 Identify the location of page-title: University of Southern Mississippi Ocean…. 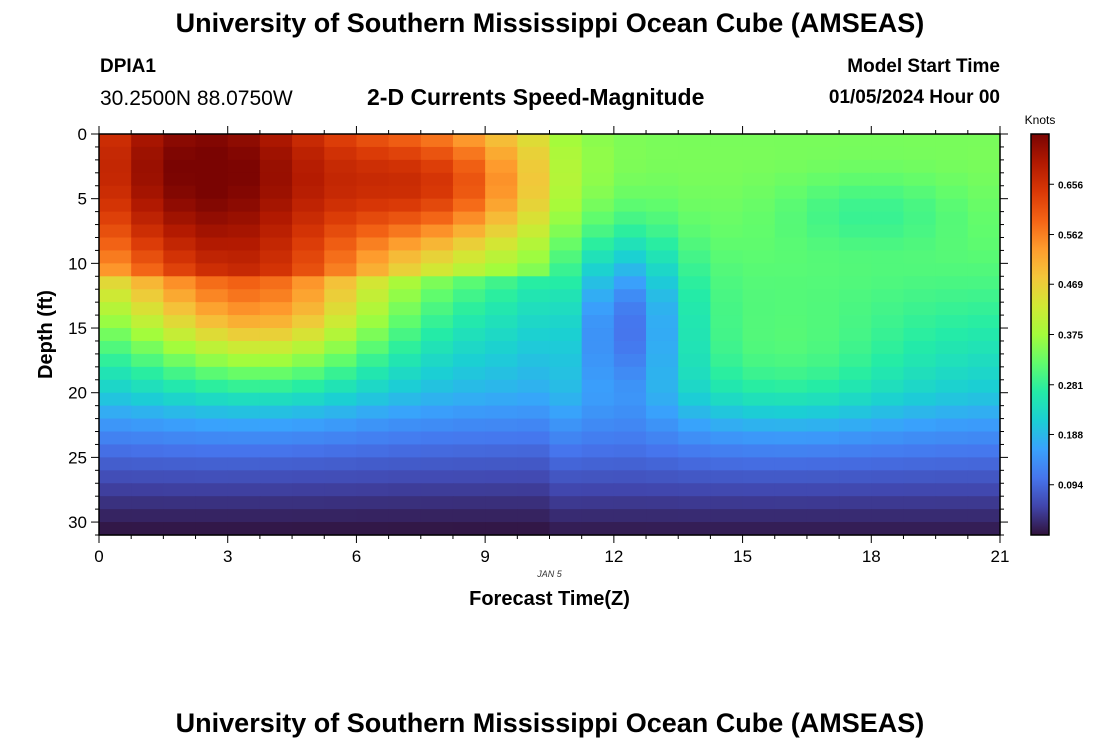
(550, 23).